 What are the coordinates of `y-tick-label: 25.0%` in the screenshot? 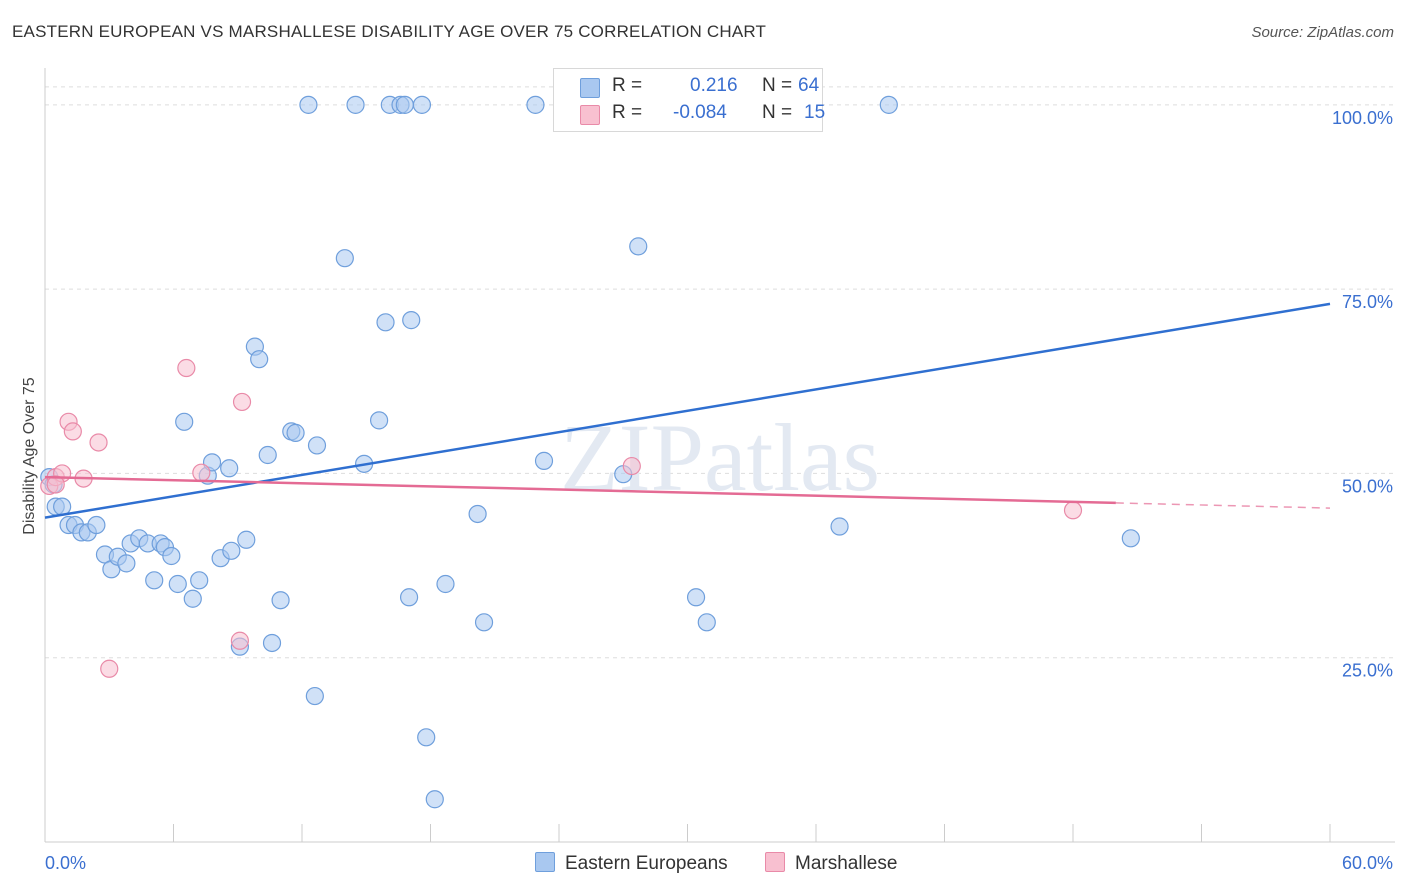 It's located at (1367, 671).